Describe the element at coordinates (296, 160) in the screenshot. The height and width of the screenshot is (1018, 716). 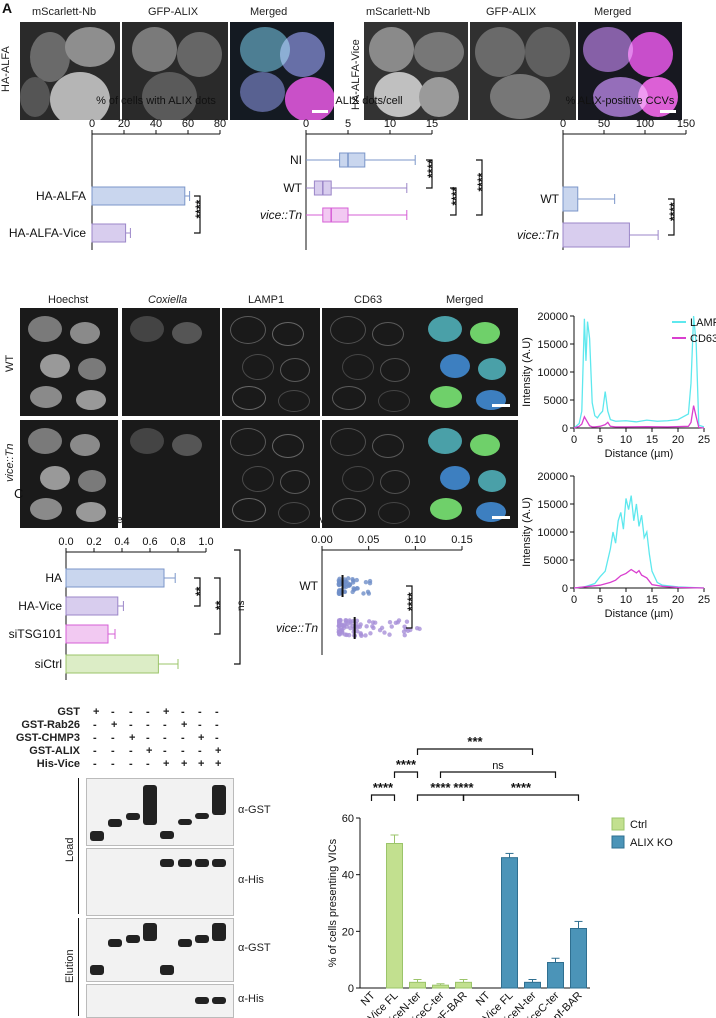
I see `category-label: NI` at that location.